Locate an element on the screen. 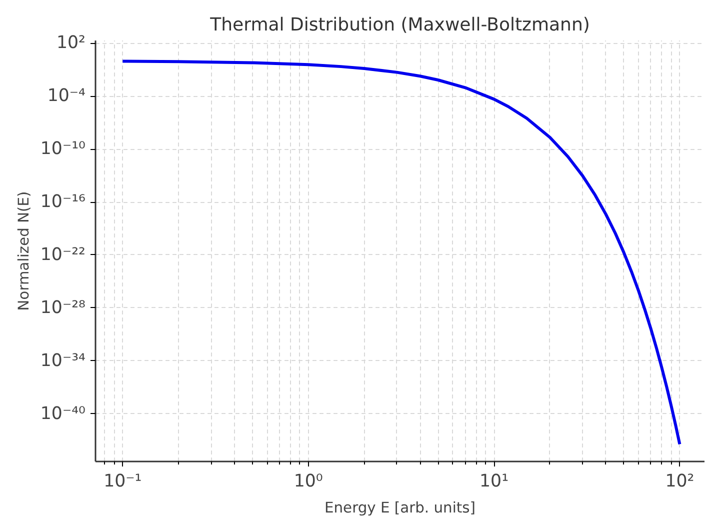  y-tick-label: 10⁻¹⁶ is located at coordinates (63, 202).